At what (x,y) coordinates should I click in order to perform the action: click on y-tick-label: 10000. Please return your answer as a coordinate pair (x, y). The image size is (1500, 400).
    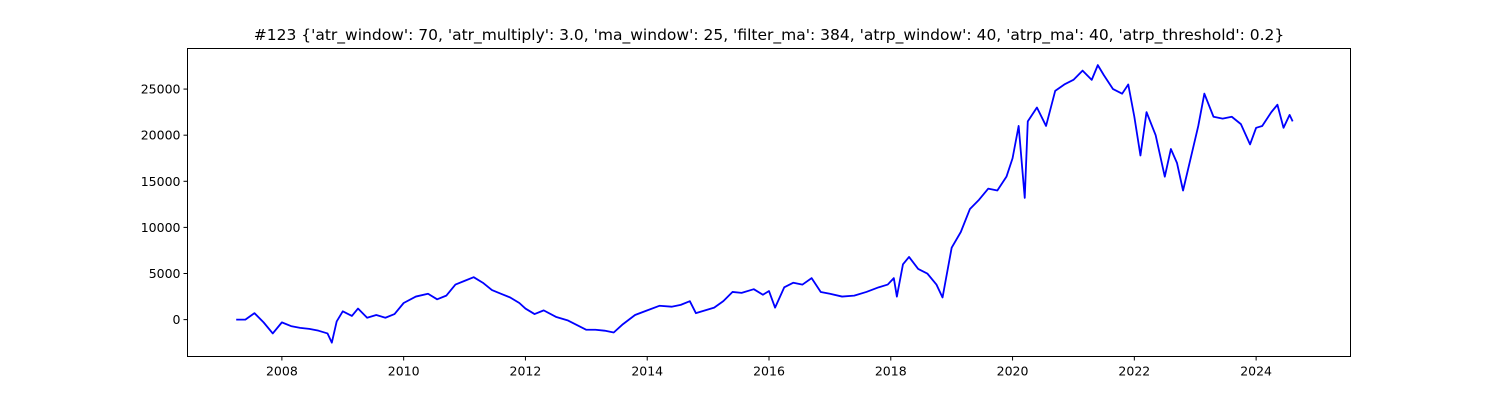
    Looking at the image, I should click on (161, 227).